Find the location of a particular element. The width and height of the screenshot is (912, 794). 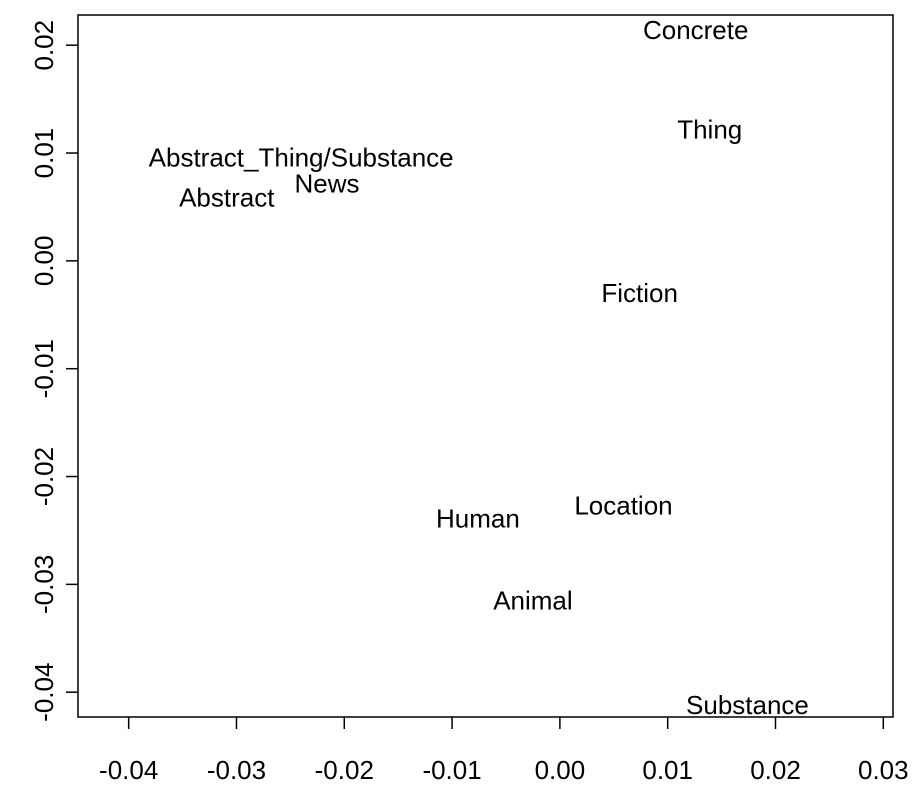

point-label: News is located at coordinates (327, 183).